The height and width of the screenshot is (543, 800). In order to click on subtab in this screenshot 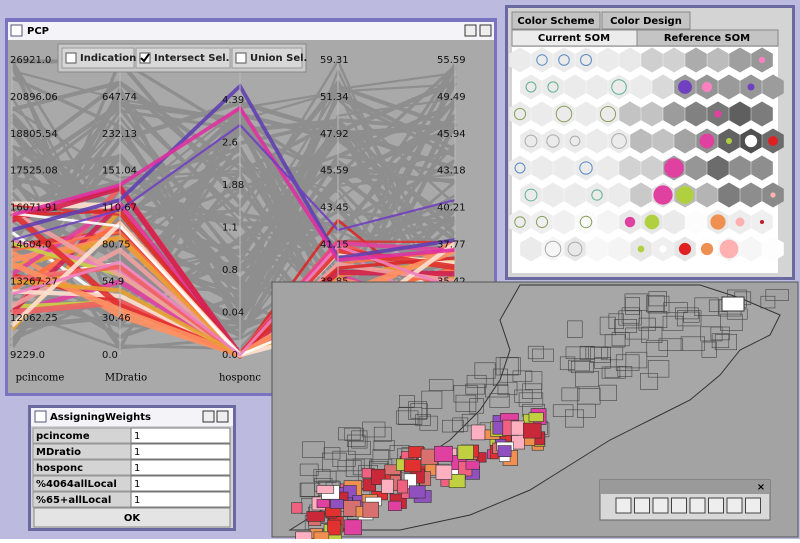, I will do `click(707, 38)`.